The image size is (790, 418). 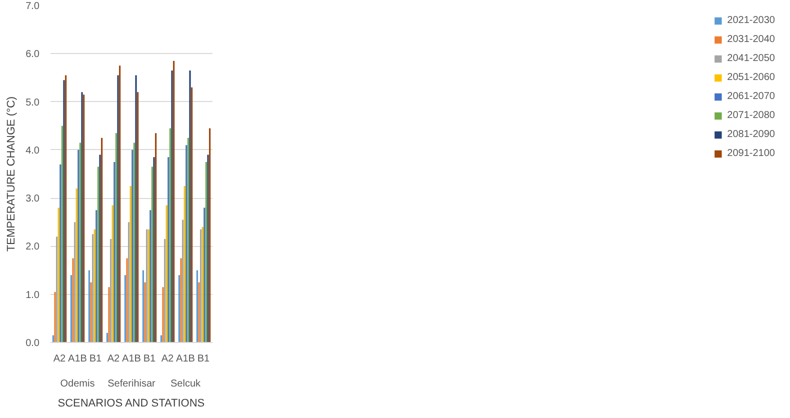 What do you see at coordinates (751, 96) in the screenshot?
I see `legend-label: 2061-2070` at bounding box center [751, 96].